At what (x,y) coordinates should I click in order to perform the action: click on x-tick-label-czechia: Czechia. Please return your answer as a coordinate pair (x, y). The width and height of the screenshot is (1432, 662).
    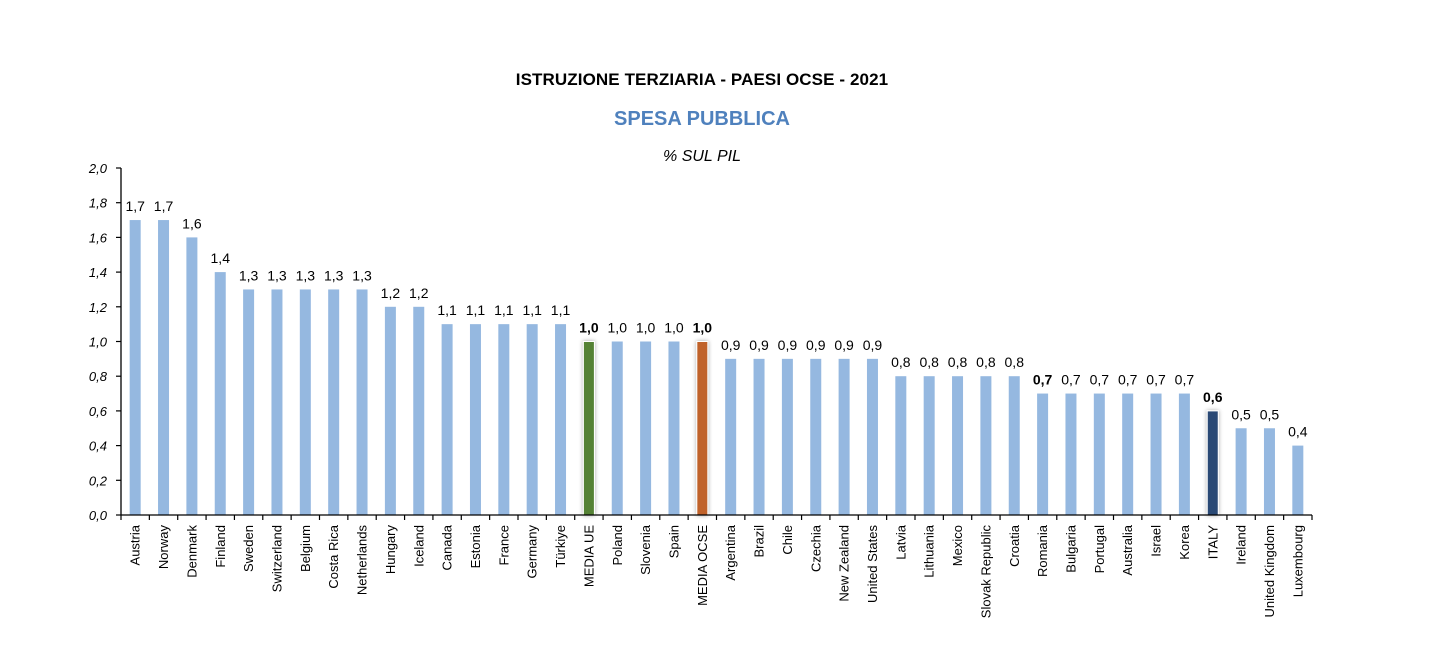
    Looking at the image, I should click on (815, 548).